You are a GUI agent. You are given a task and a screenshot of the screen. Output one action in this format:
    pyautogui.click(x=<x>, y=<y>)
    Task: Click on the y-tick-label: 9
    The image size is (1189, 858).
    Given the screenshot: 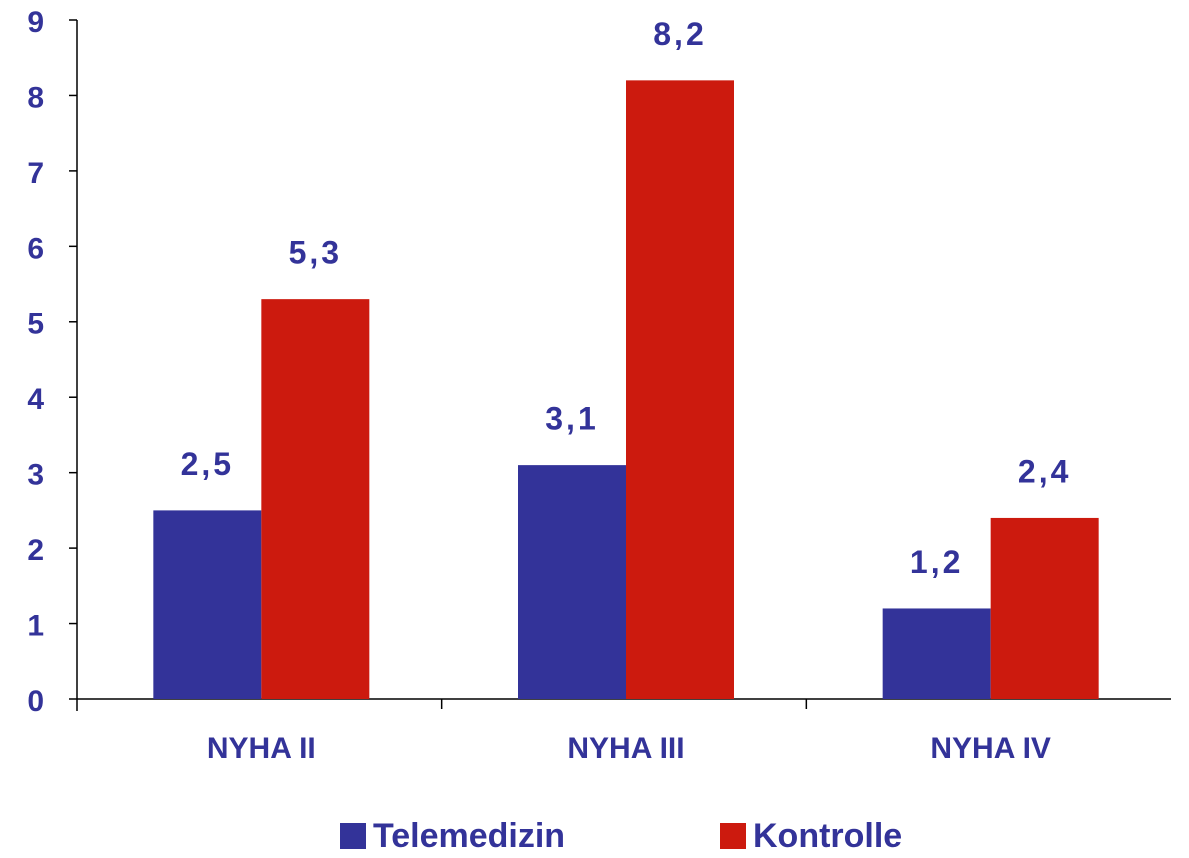 What is the action you would take?
    pyautogui.click(x=35, y=22)
    